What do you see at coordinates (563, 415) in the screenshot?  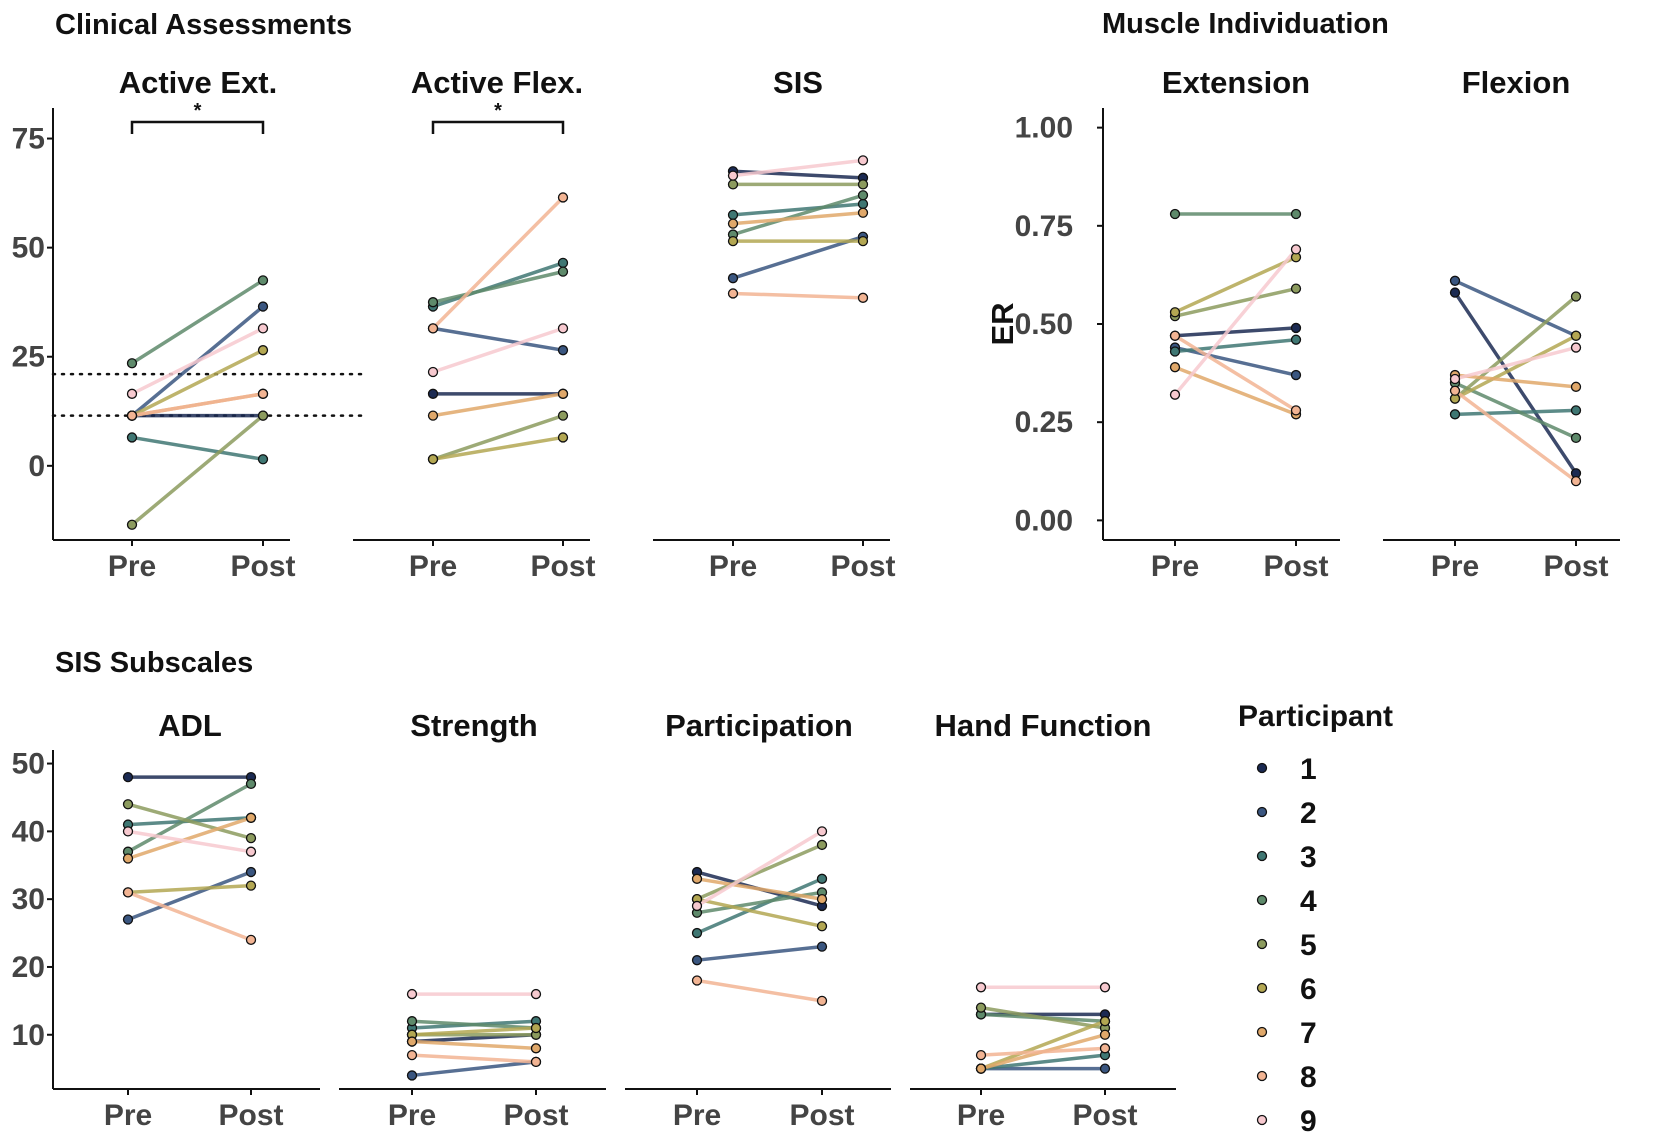 I see `data-point-5-post` at bounding box center [563, 415].